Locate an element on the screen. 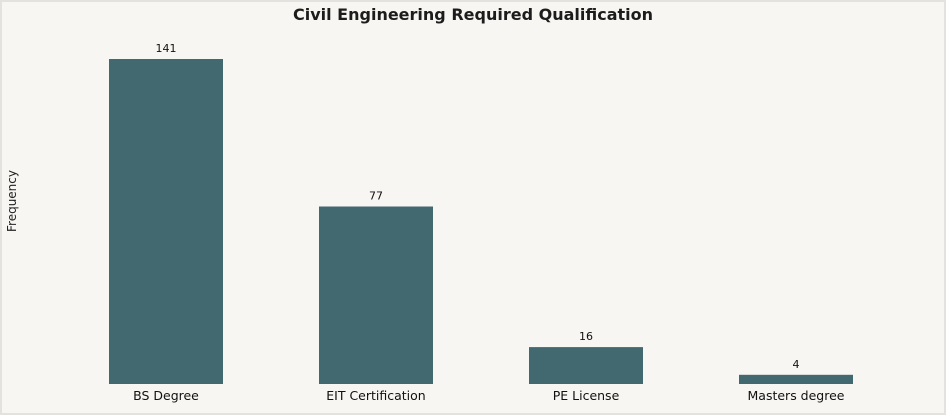 The width and height of the screenshot is (946, 415). bar-masters-degree is located at coordinates (796, 379).